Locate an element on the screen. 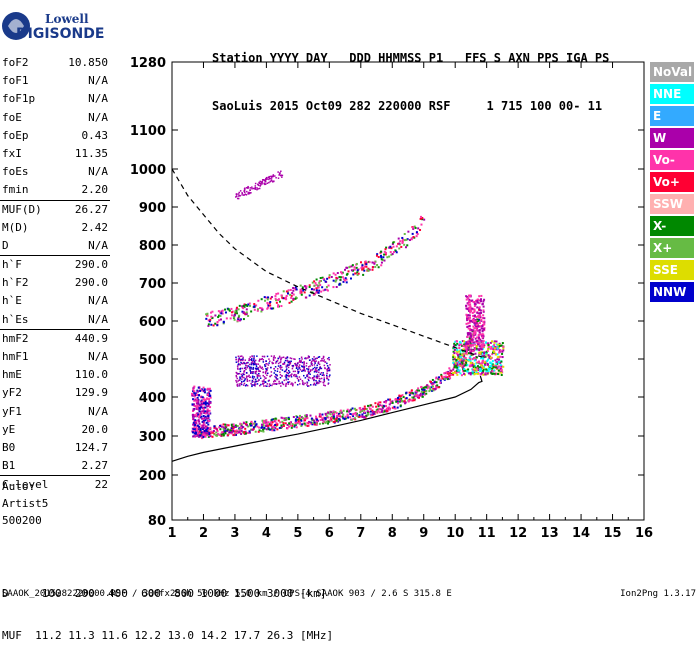 Image resolution: width=700 pixels, height=657 pixels. param-separator is located at coordinates (55, 200).